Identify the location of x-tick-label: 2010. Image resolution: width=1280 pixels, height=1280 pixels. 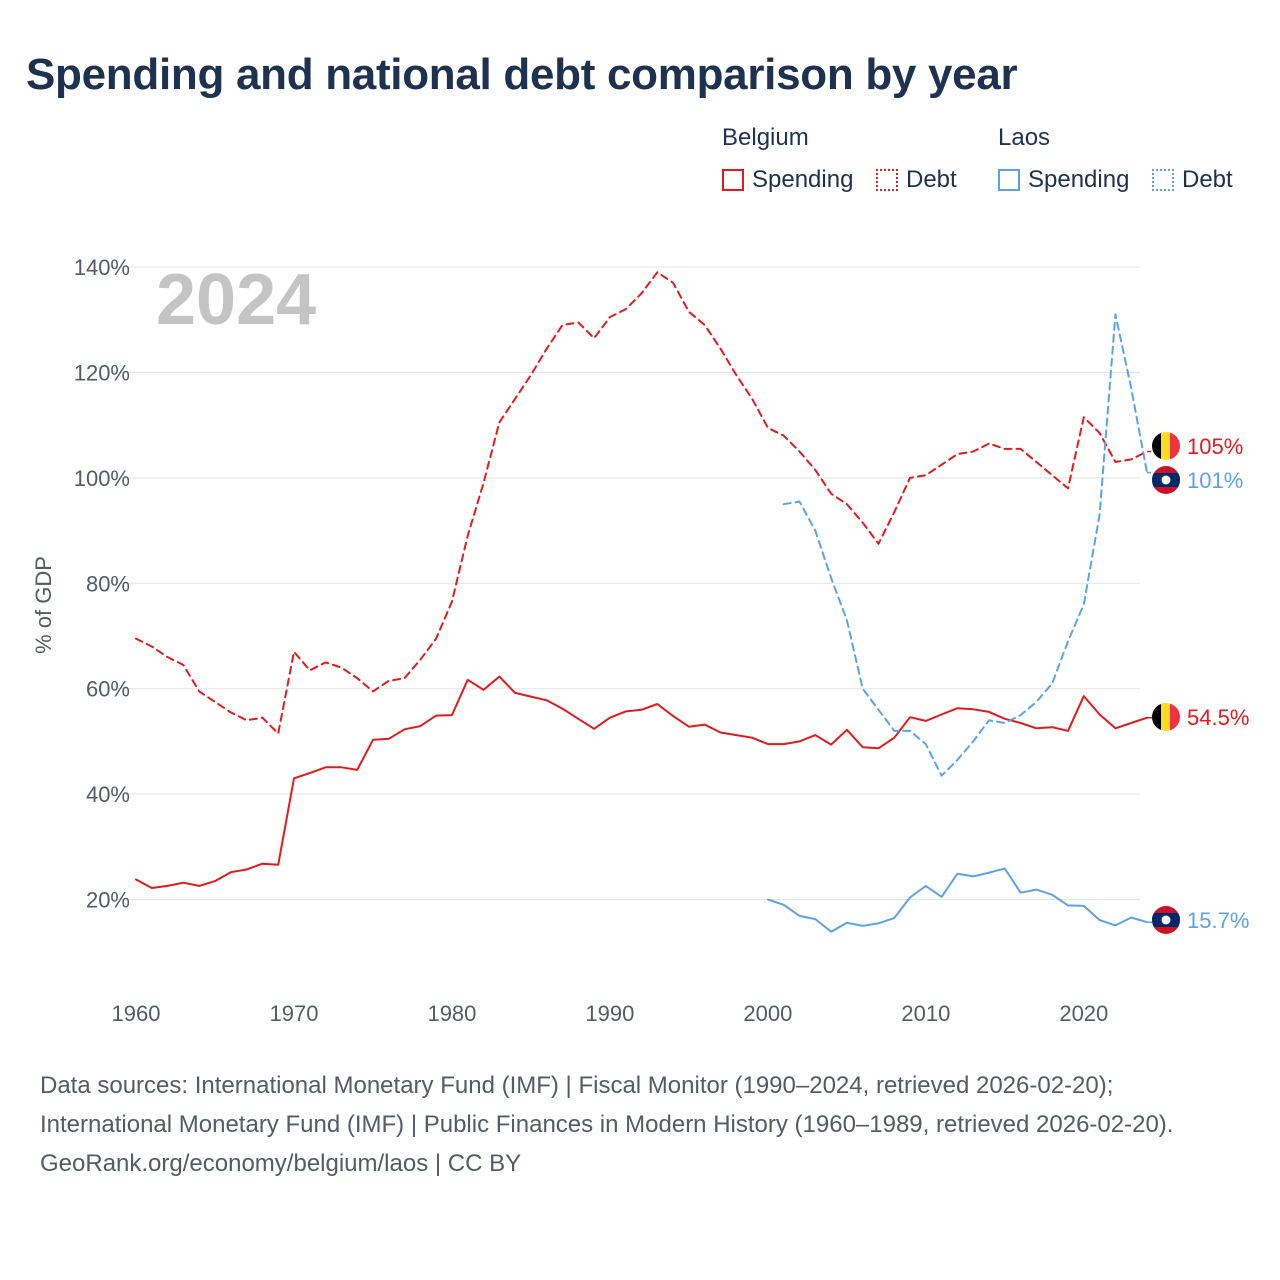
(925, 1013).